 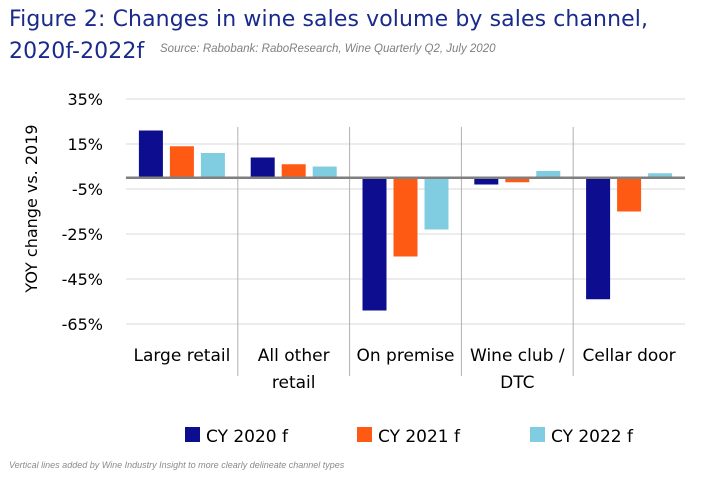 I want to click on x-category-label: Wine club /, so click(x=517, y=356).